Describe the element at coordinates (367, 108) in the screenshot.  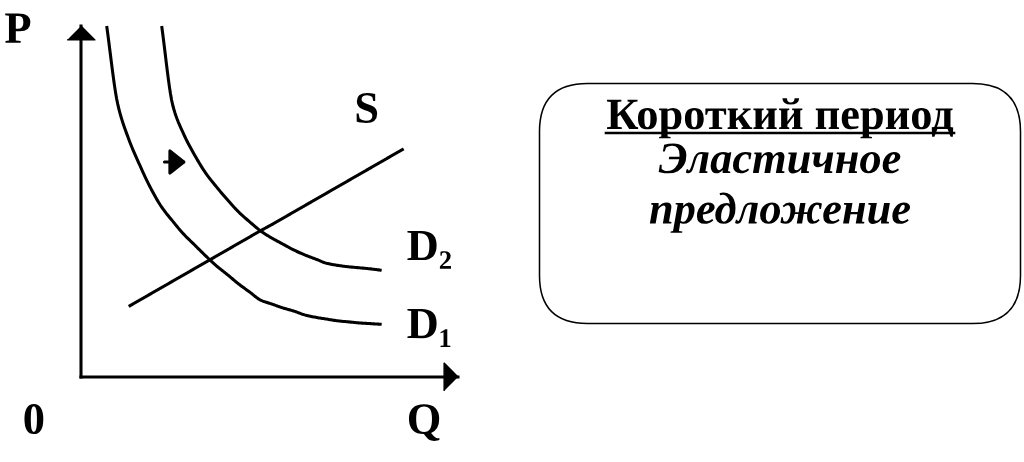
I see `series-label: S` at that location.